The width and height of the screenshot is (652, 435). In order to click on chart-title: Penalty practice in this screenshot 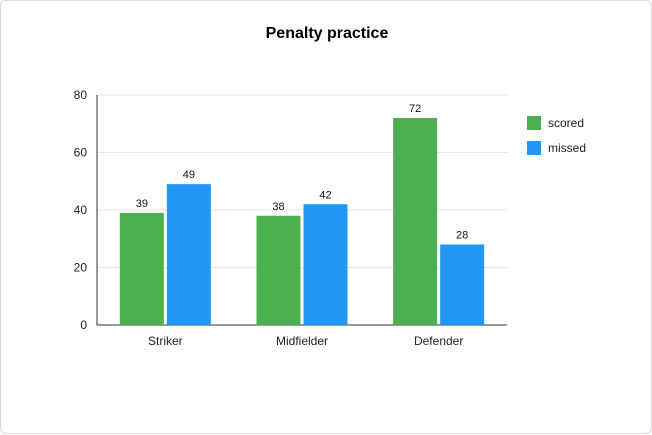, I will do `click(327, 33)`.